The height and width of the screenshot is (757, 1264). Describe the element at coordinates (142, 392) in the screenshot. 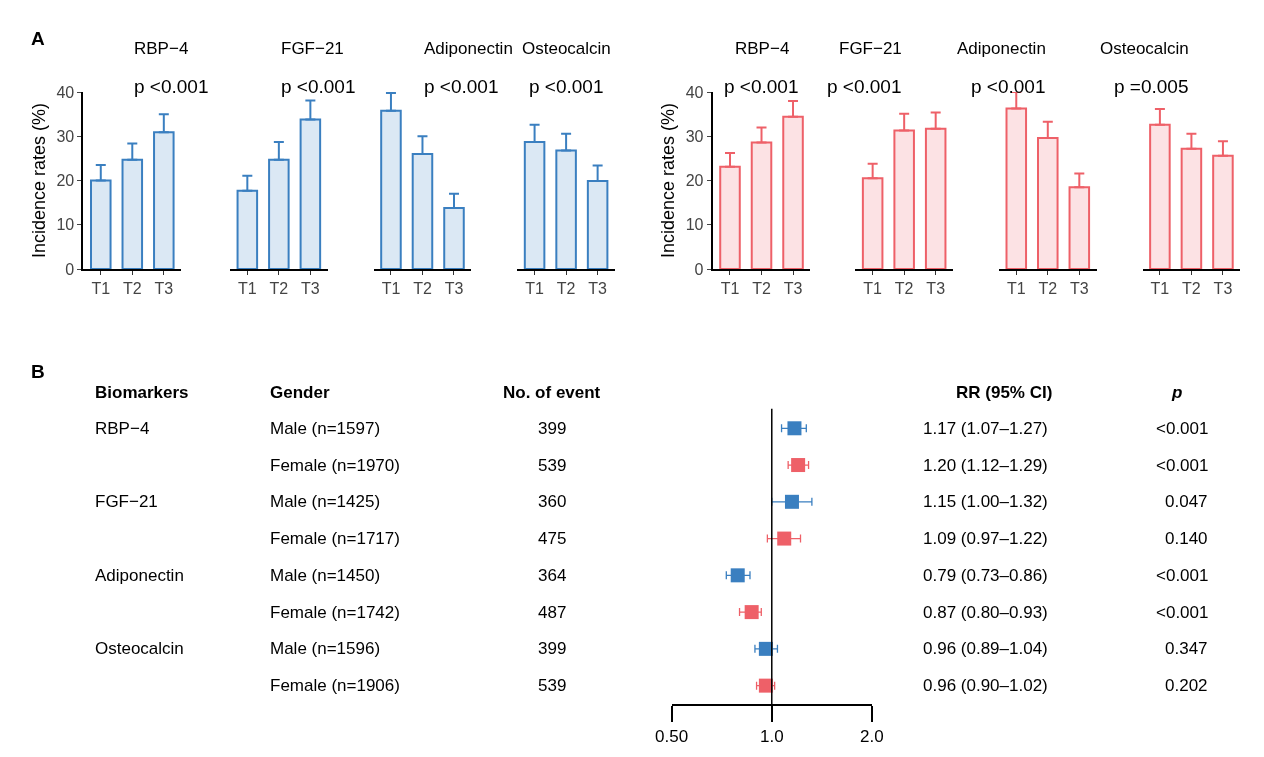

I see `text: Biomarkers` at that location.